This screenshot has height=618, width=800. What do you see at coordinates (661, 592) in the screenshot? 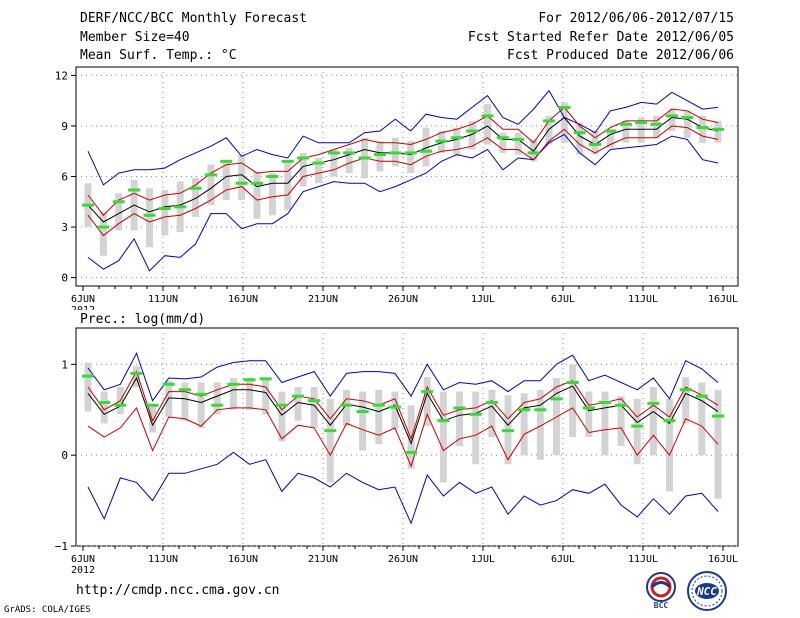
I see `bcc-logo: BCC` at bounding box center [661, 592].